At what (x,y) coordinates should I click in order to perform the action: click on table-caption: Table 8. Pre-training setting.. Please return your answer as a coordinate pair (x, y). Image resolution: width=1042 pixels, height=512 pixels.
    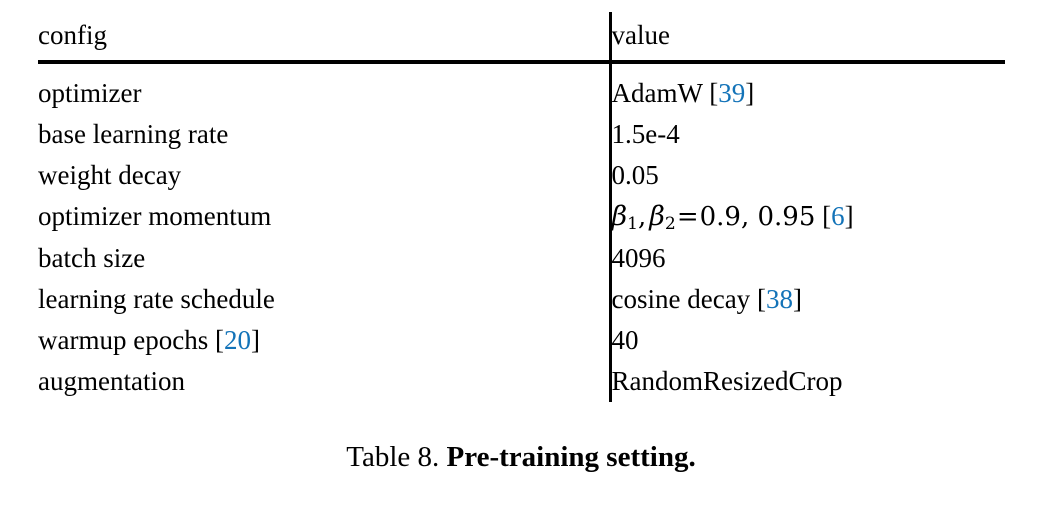
    Looking at the image, I should click on (521, 457).